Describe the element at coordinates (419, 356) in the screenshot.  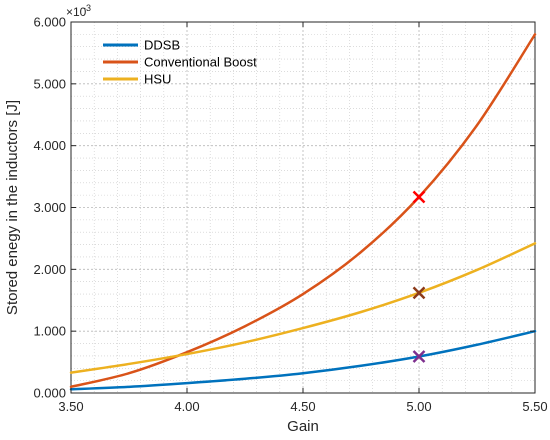
I see `marker-ddsb` at that location.